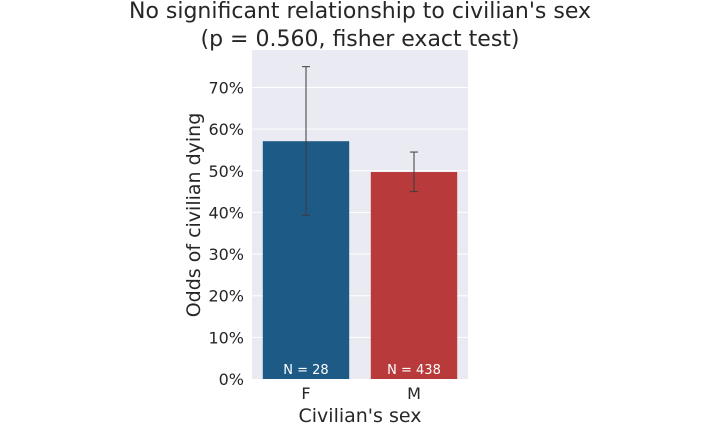 This screenshot has width=720, height=436. What do you see at coordinates (414, 393) in the screenshot?
I see `x-tick-label: M` at bounding box center [414, 393].